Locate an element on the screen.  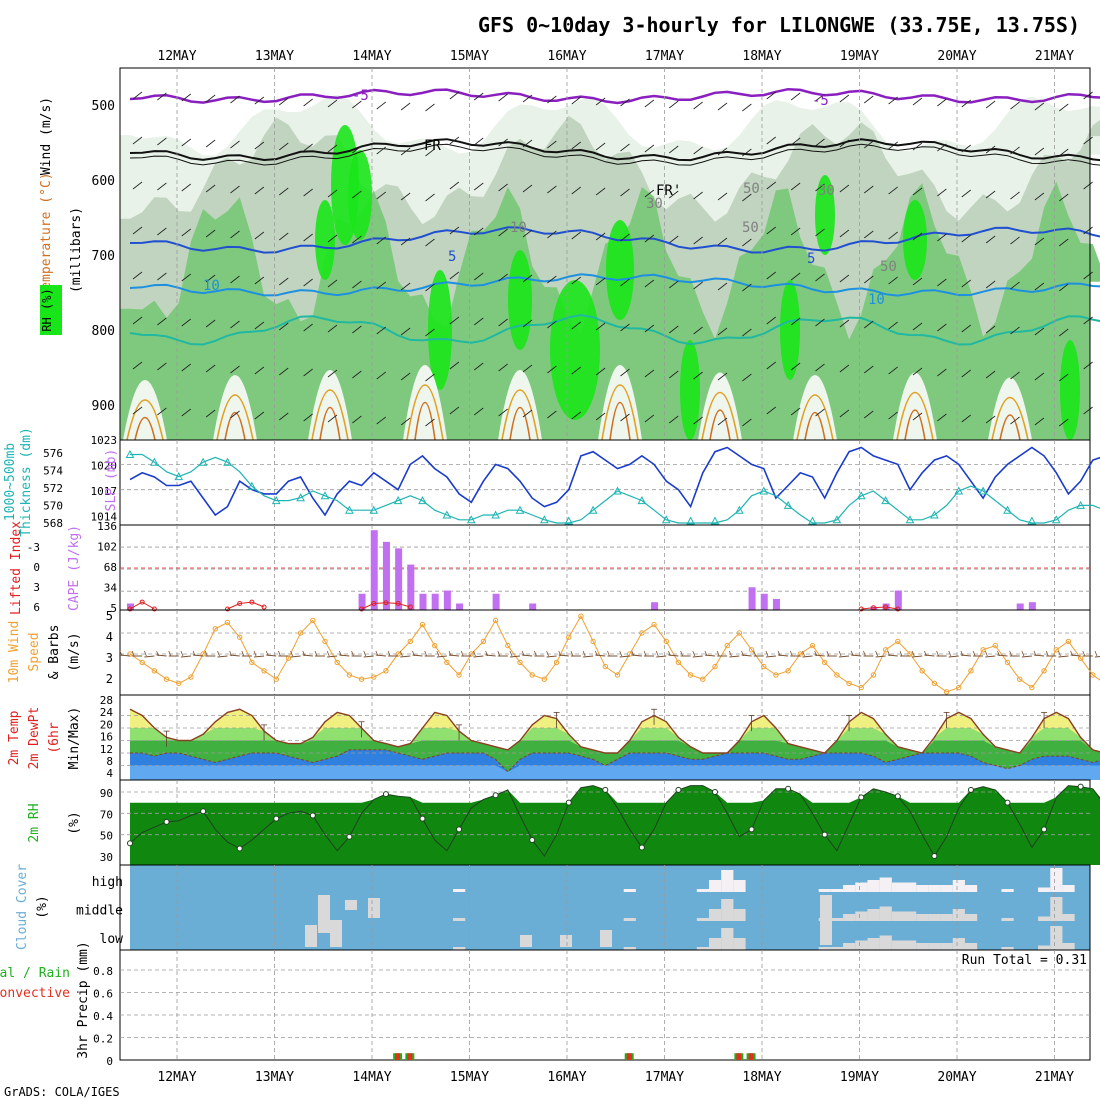
ylabel-wind: Wind (m/s) is located at coordinates (46, 136).